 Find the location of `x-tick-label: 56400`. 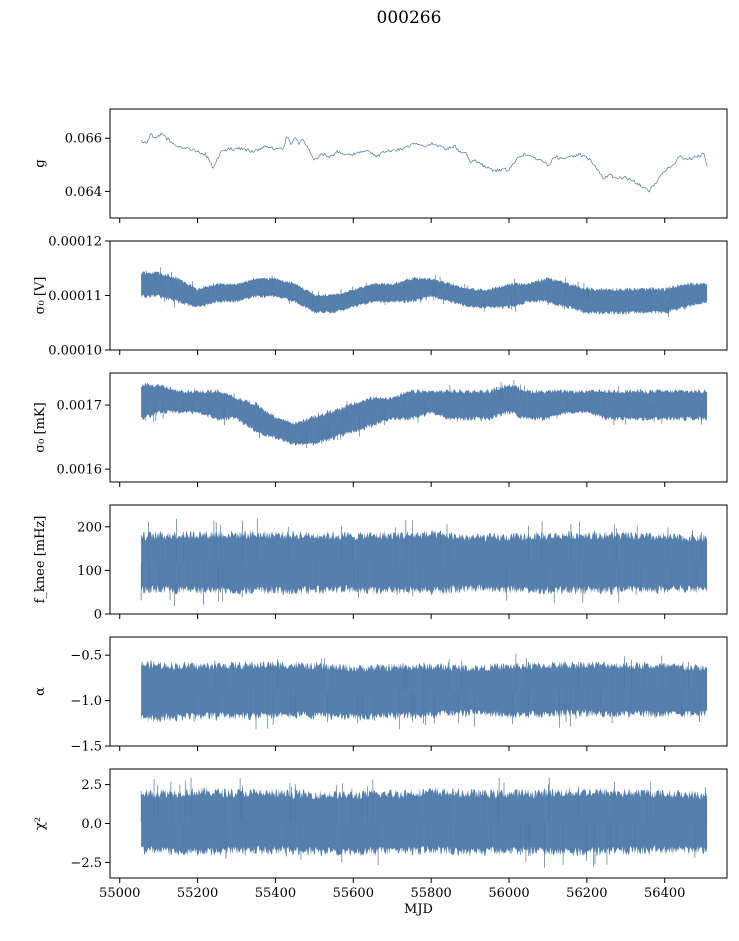

x-tick-label: 56400 is located at coordinates (664, 893).